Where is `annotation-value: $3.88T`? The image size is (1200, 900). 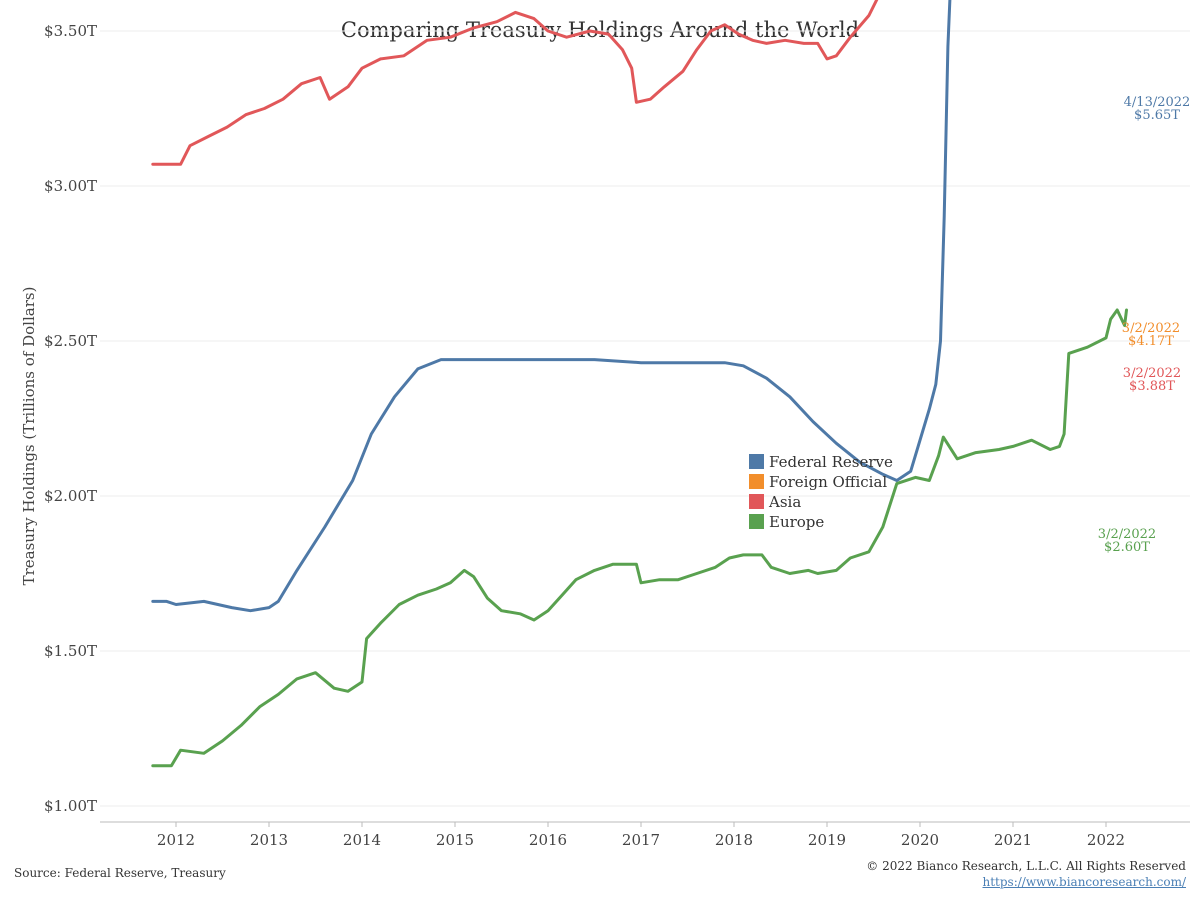
annotation-value: $3.88T is located at coordinates (1152, 386).